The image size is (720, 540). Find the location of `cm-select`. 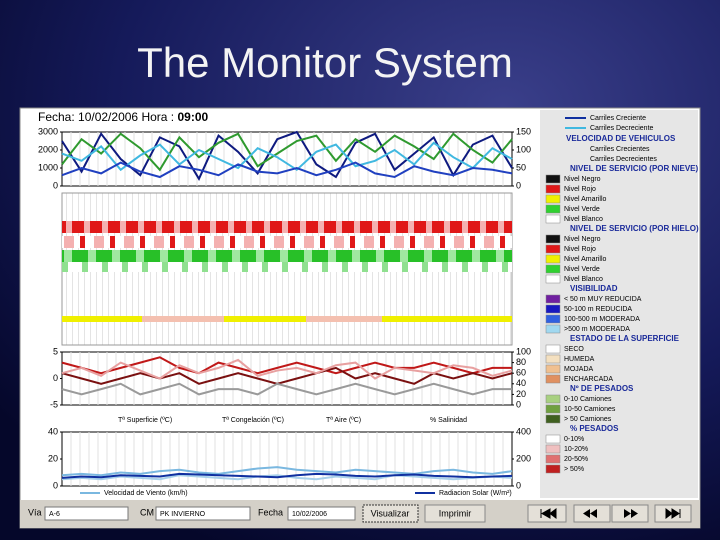

cm-select is located at coordinates (203, 513).